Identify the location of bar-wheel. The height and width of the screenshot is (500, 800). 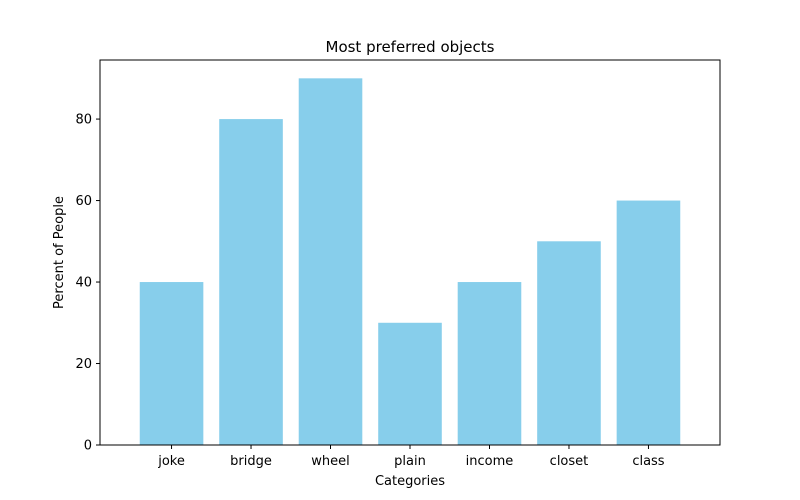
(330, 261).